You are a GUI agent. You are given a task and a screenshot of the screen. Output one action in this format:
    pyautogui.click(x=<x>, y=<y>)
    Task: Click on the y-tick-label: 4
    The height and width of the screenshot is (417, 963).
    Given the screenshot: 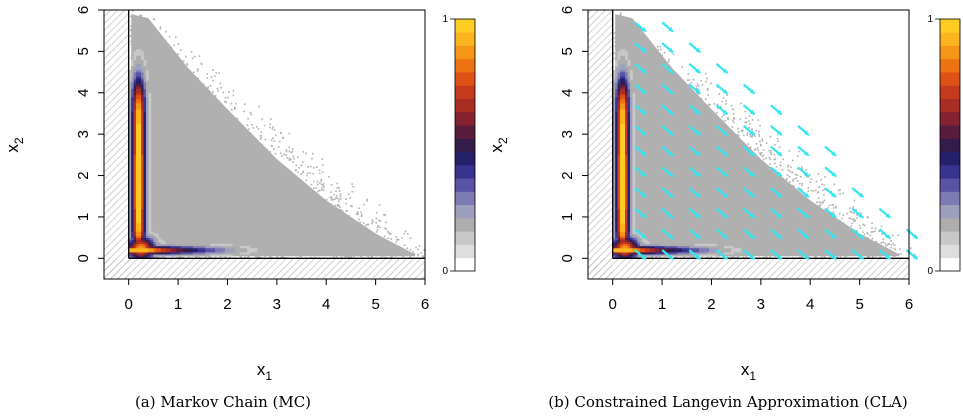 What is the action you would take?
    pyautogui.click(x=83, y=93)
    